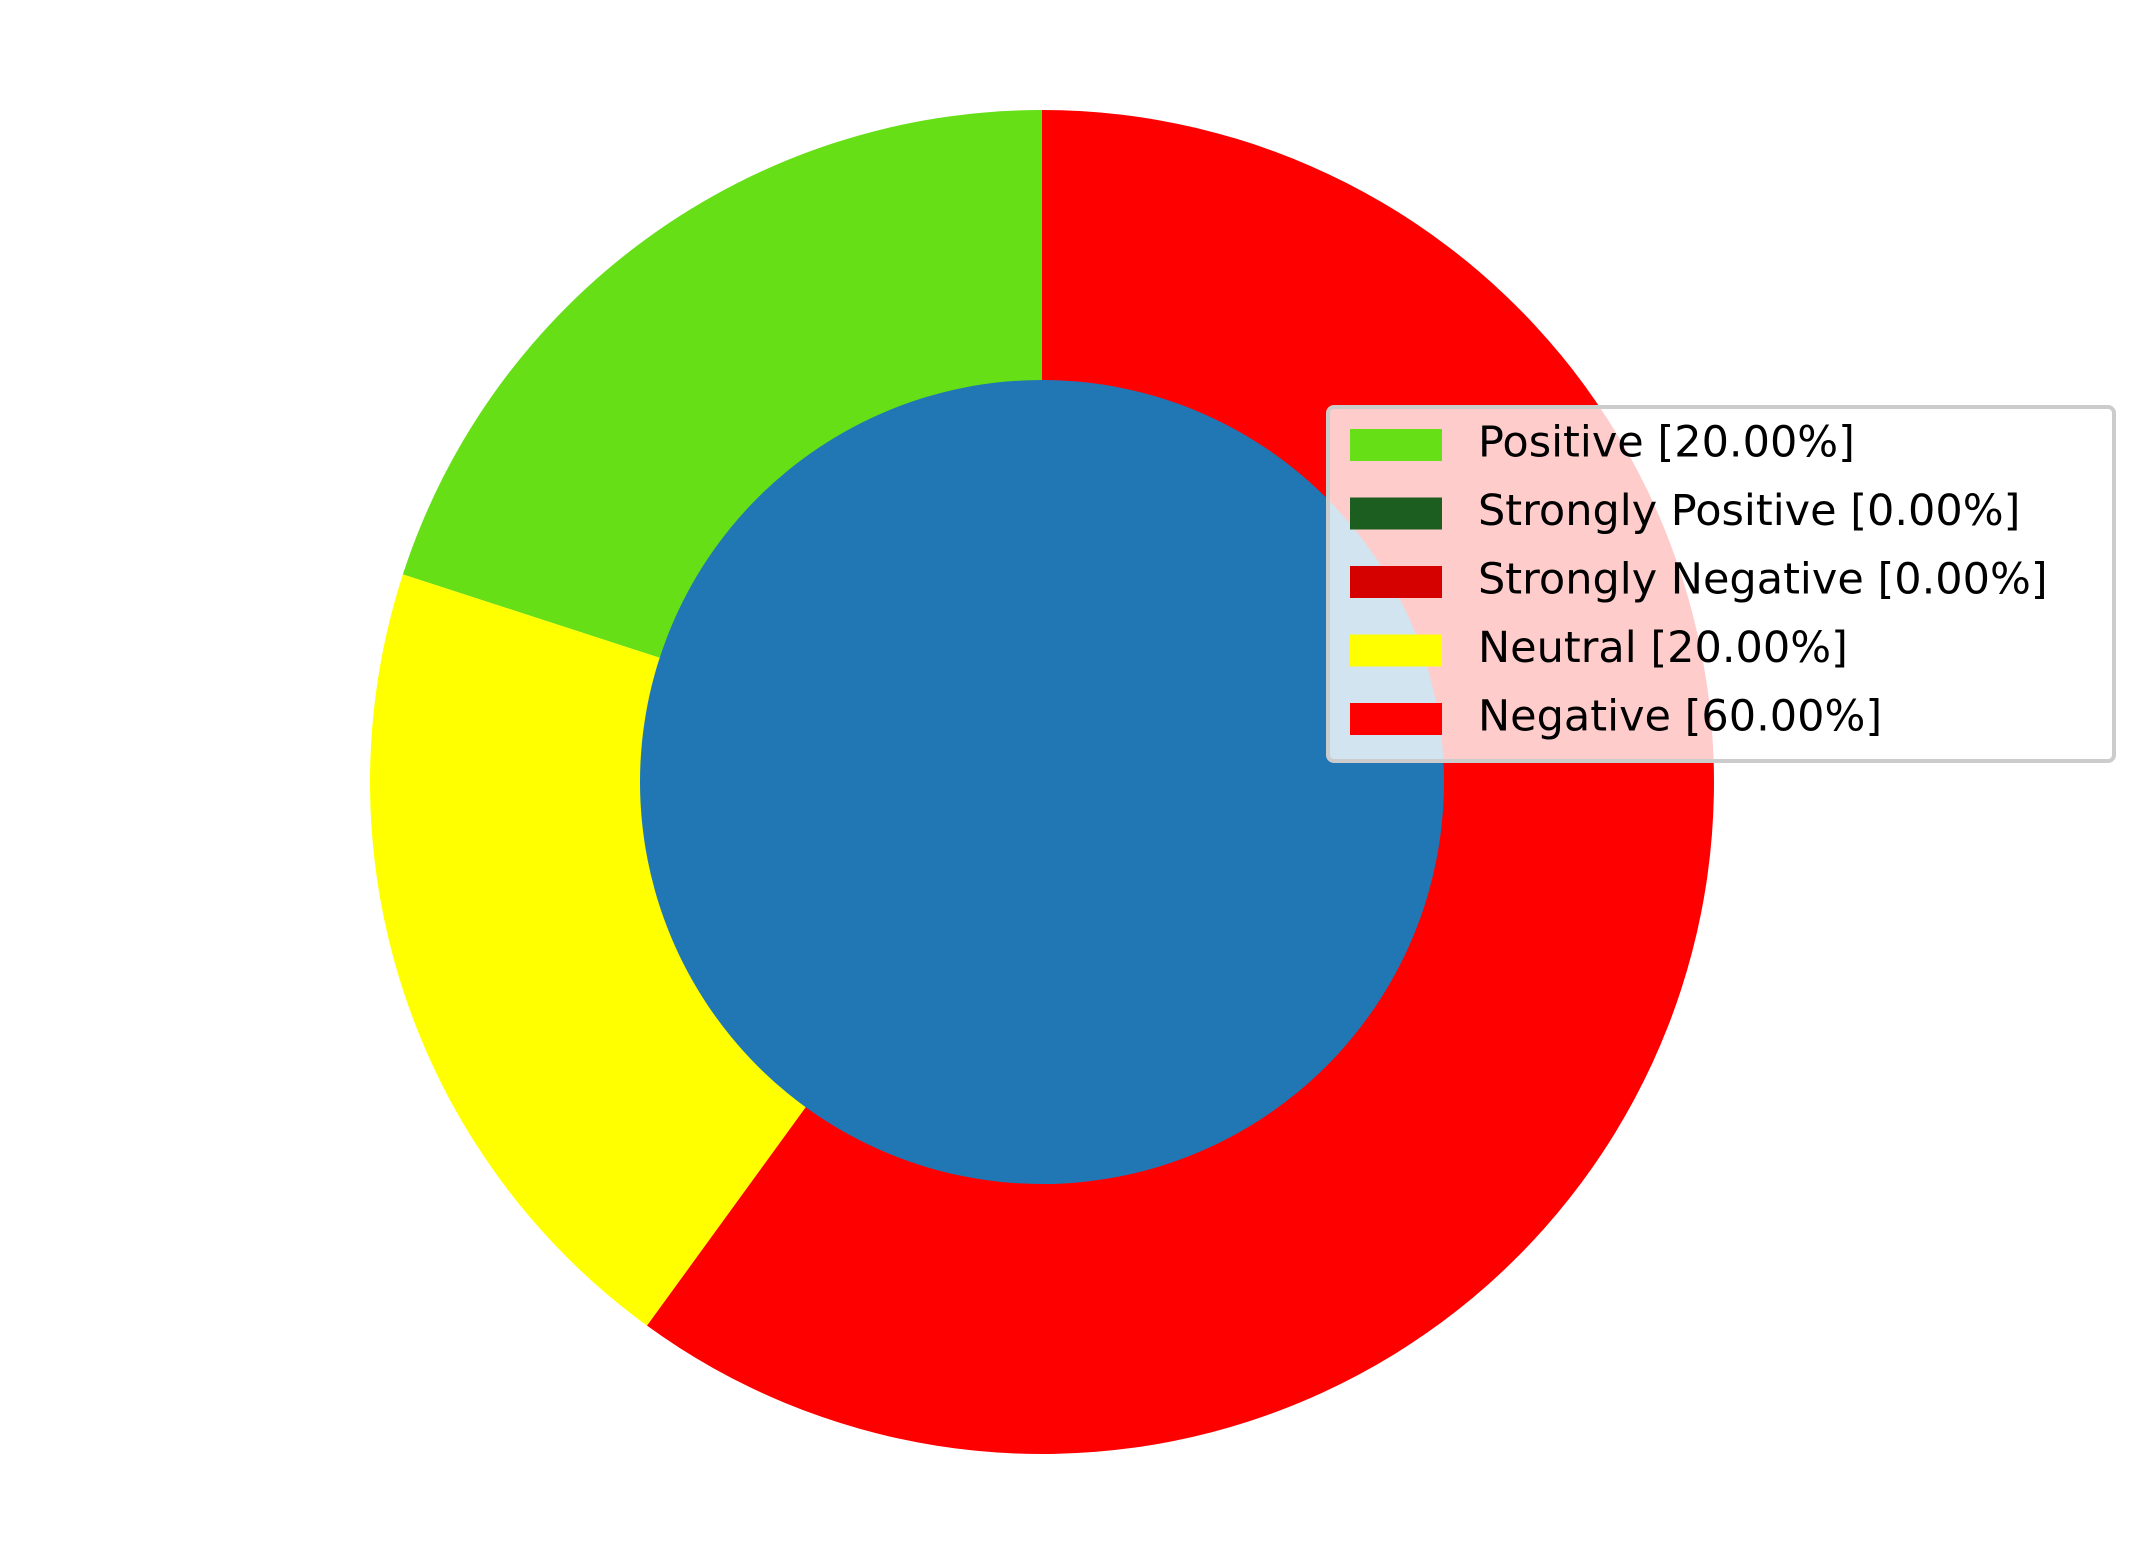  What do you see at coordinates (1749, 511) in the screenshot?
I see `legend-label: Strongly Positive [0.00%]` at bounding box center [1749, 511].